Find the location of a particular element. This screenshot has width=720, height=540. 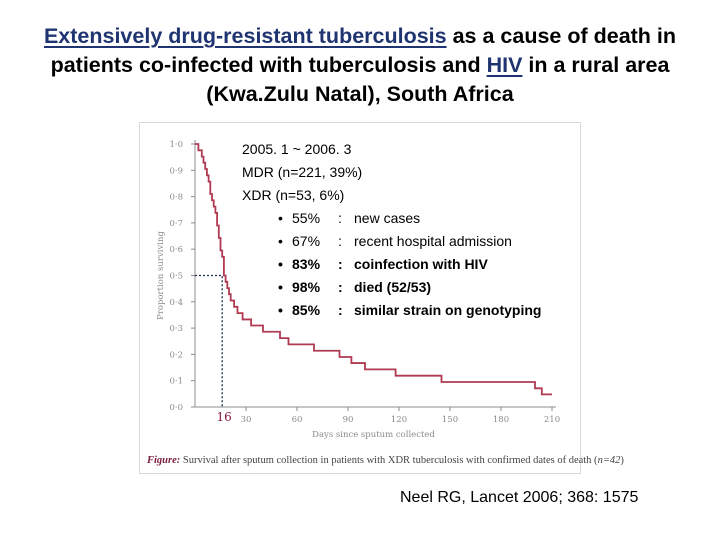

median-label: 16 is located at coordinates (224, 417).